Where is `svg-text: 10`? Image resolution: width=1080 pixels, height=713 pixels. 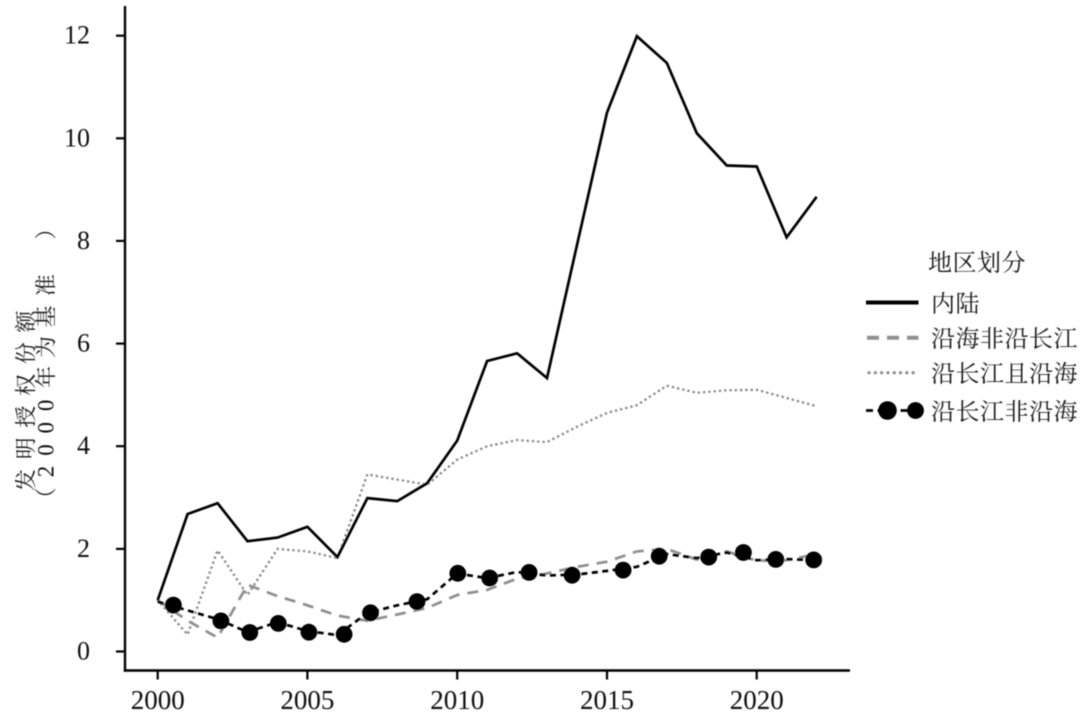 svg-text: 10 is located at coordinates (77, 137).